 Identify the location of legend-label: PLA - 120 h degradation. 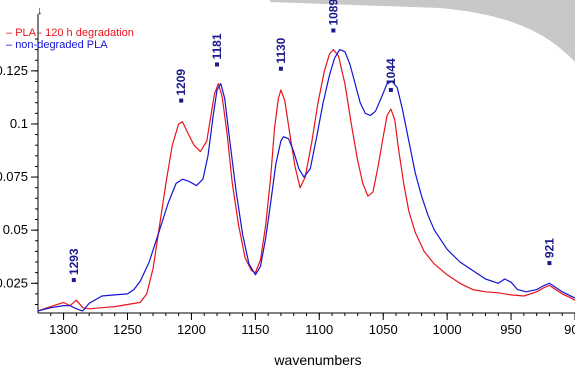
(74, 33).